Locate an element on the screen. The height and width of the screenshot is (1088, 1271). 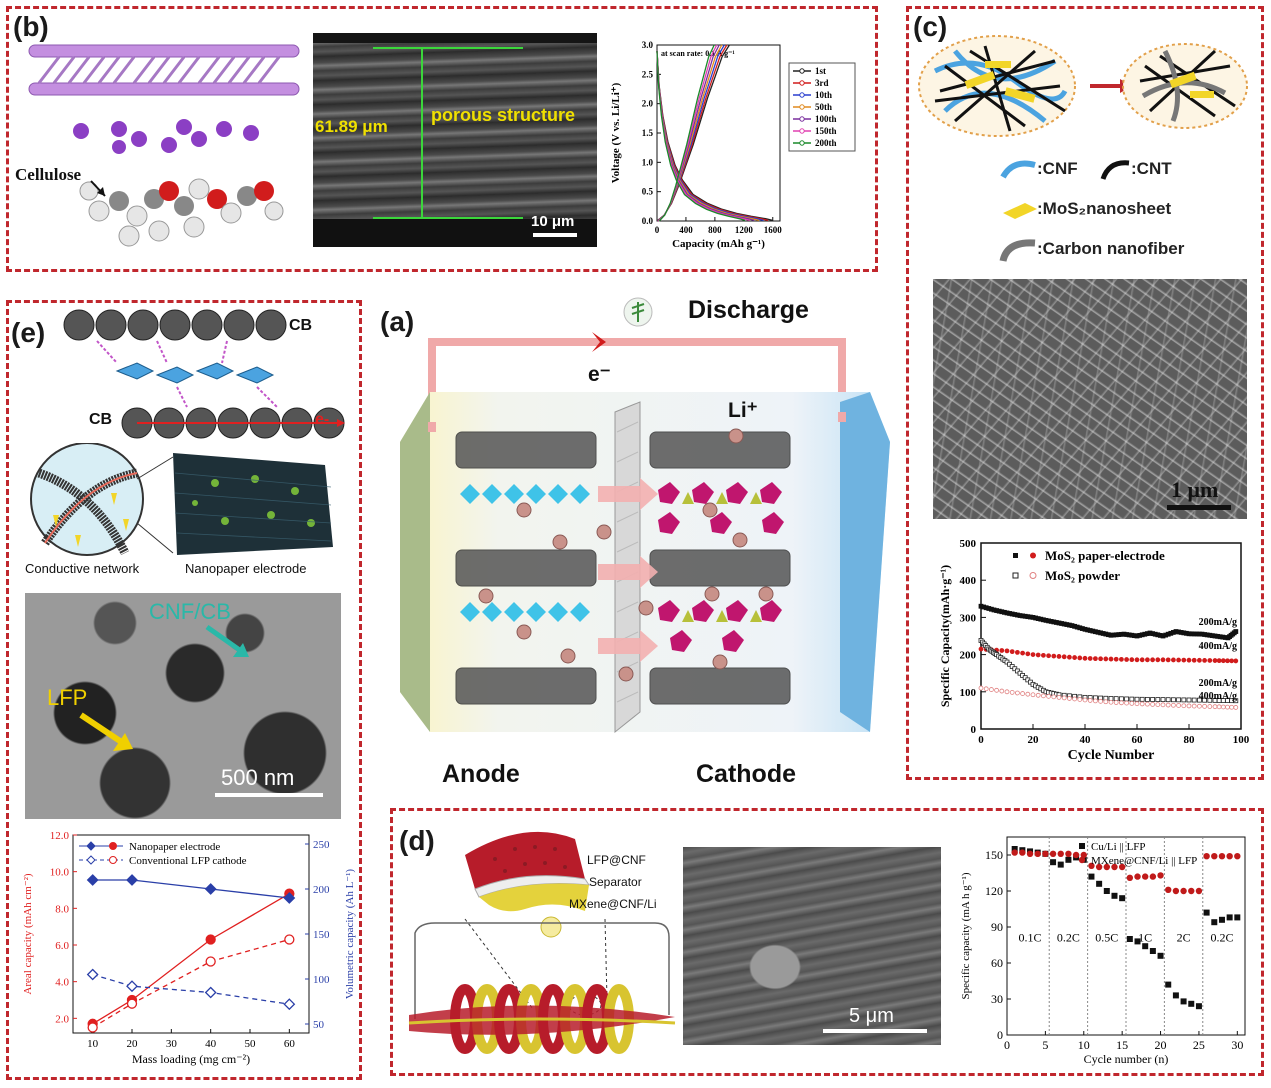
x-tick-label: 0 is located at coordinates (657, 230).